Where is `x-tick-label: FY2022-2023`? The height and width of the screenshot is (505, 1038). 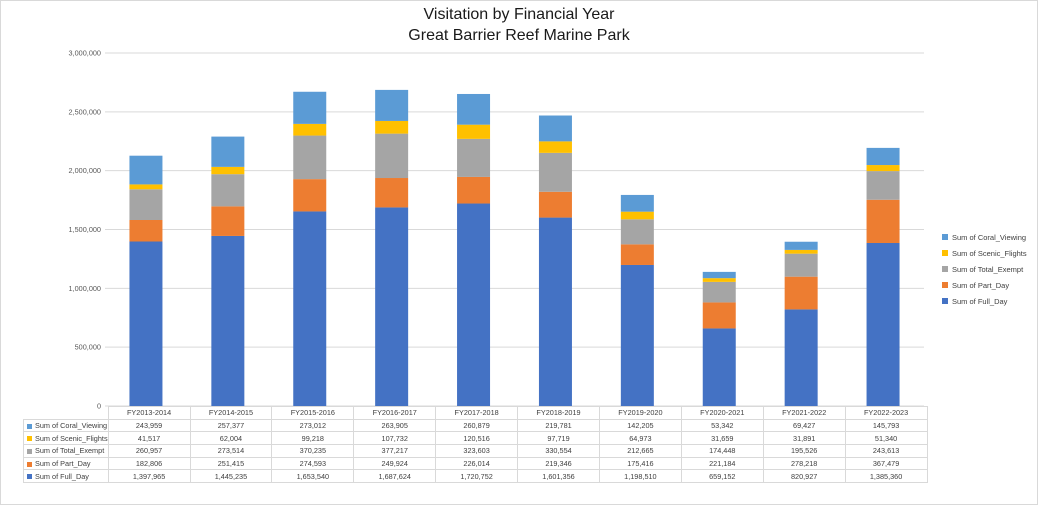 x-tick-label: FY2022-2023 is located at coordinates (886, 413).